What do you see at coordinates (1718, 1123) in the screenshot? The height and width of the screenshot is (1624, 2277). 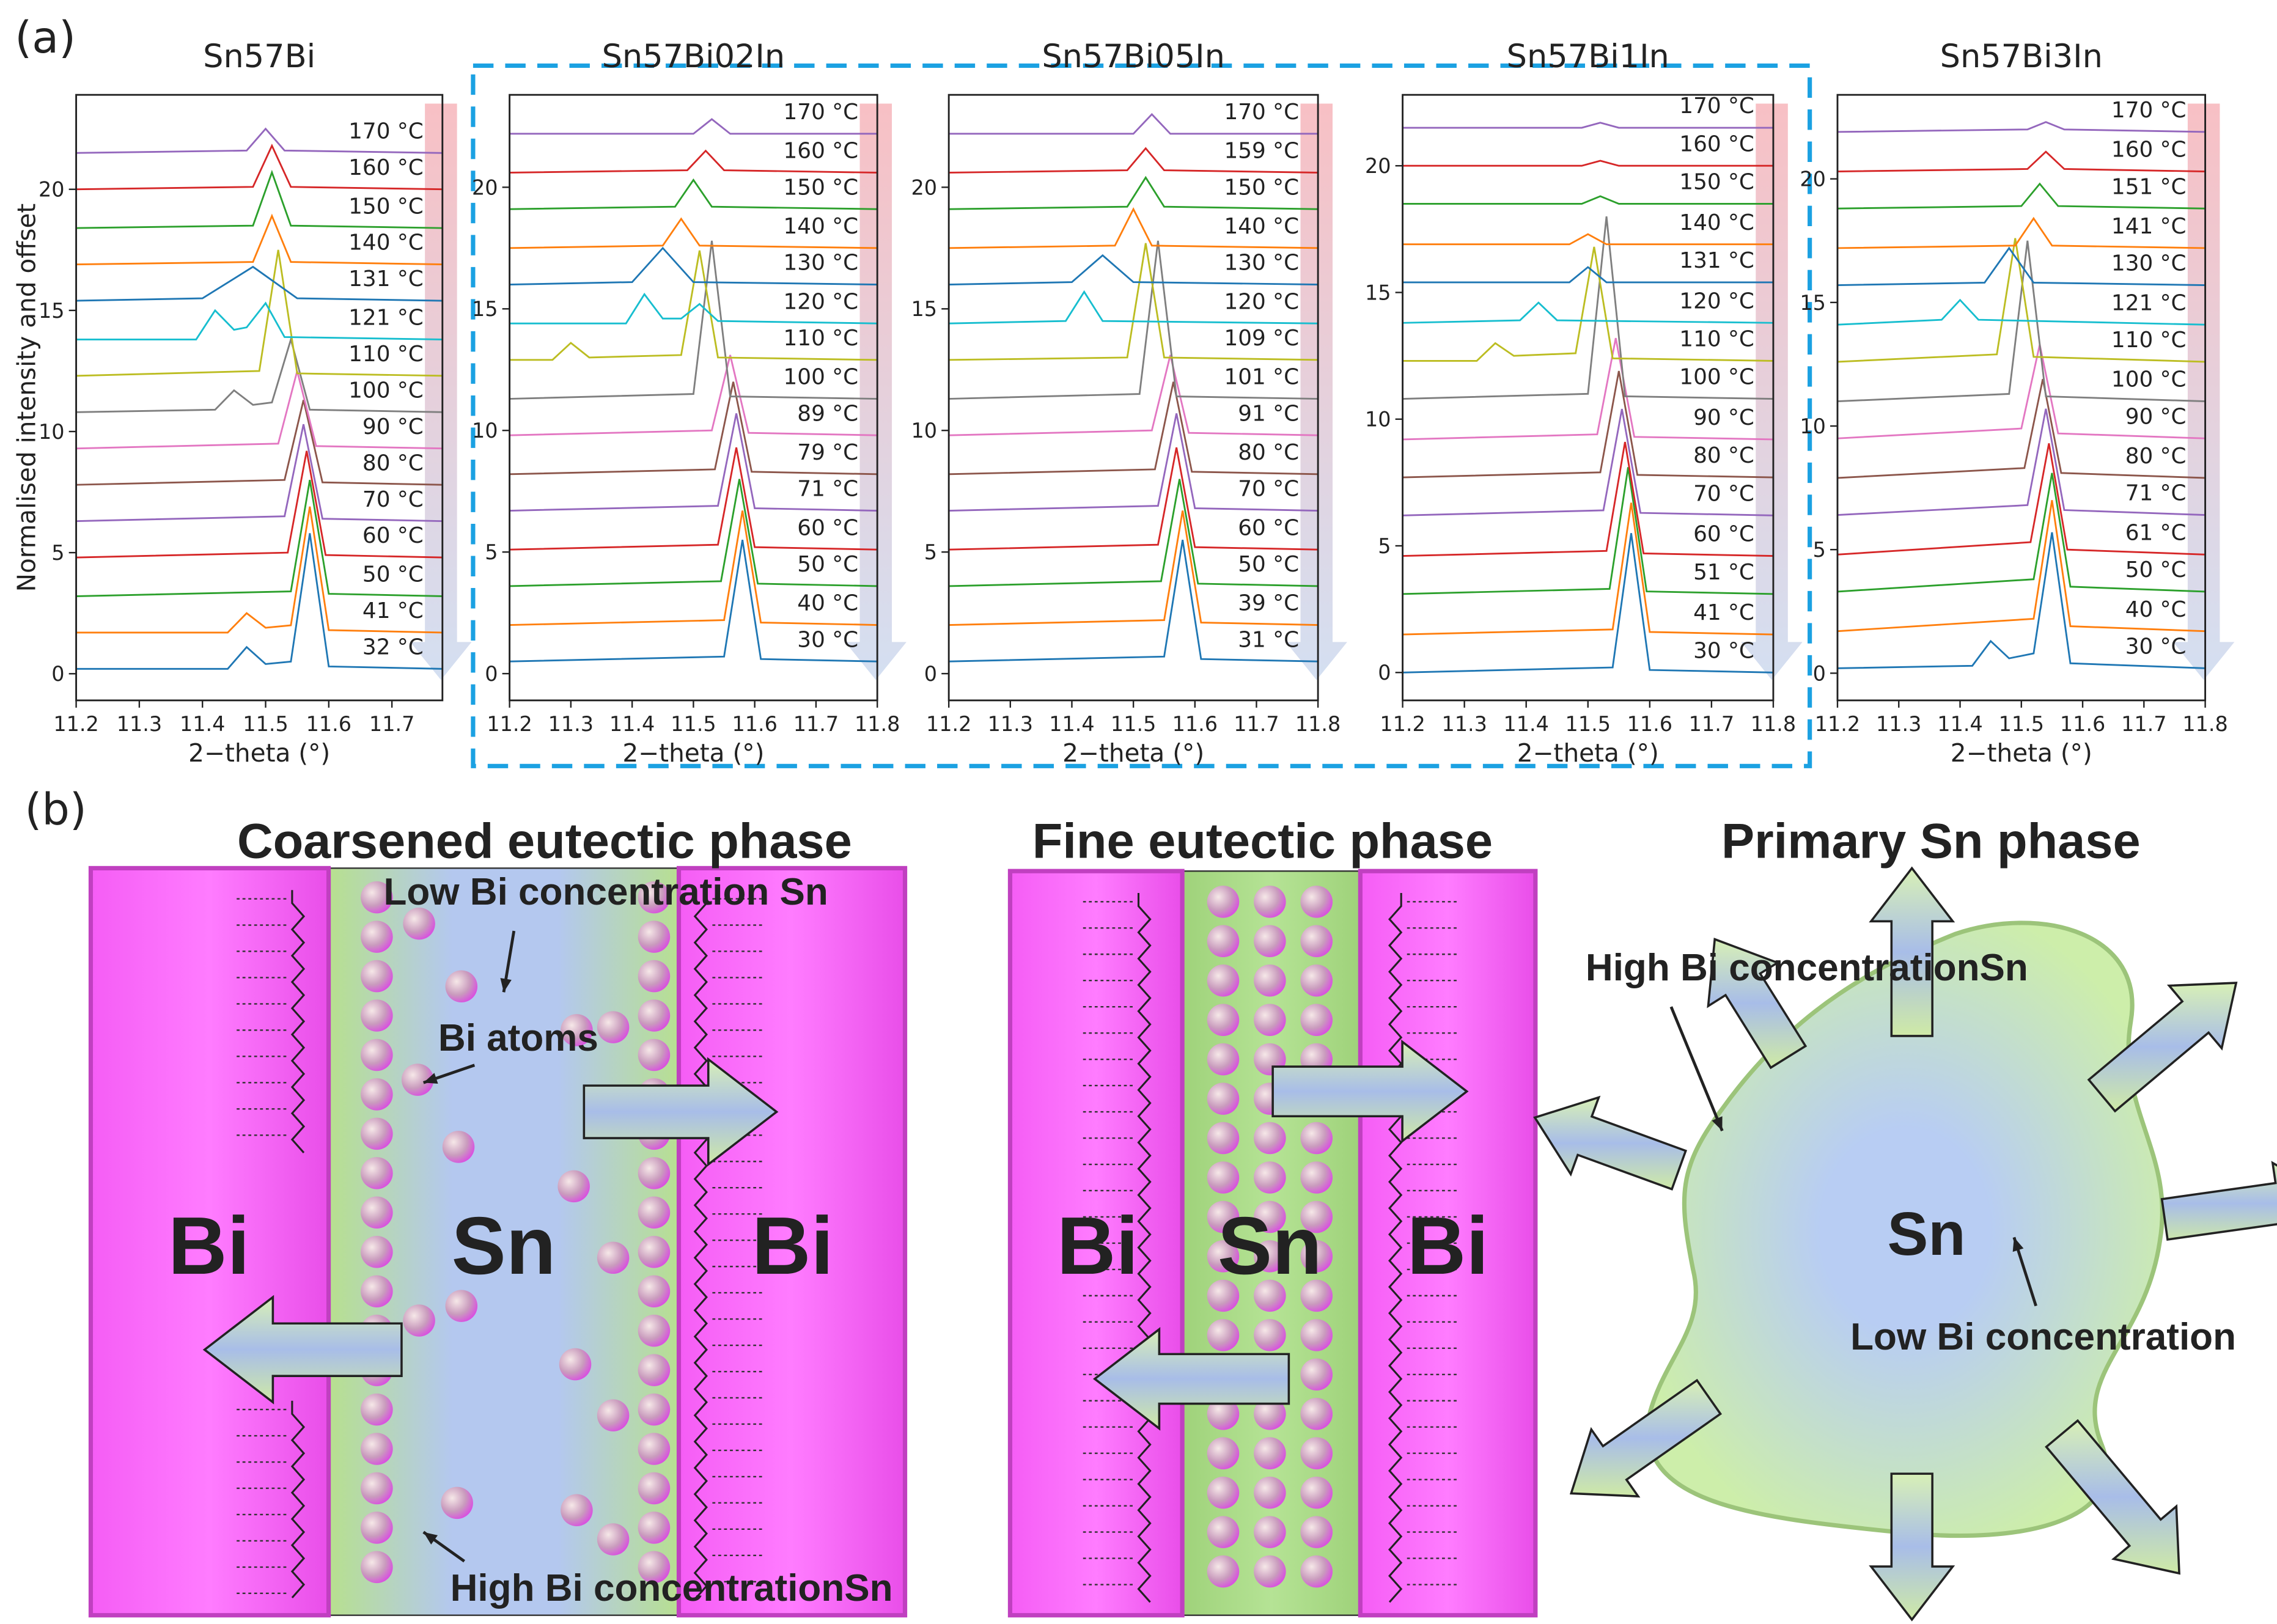 I see `pointer-head` at bounding box center [1718, 1123].